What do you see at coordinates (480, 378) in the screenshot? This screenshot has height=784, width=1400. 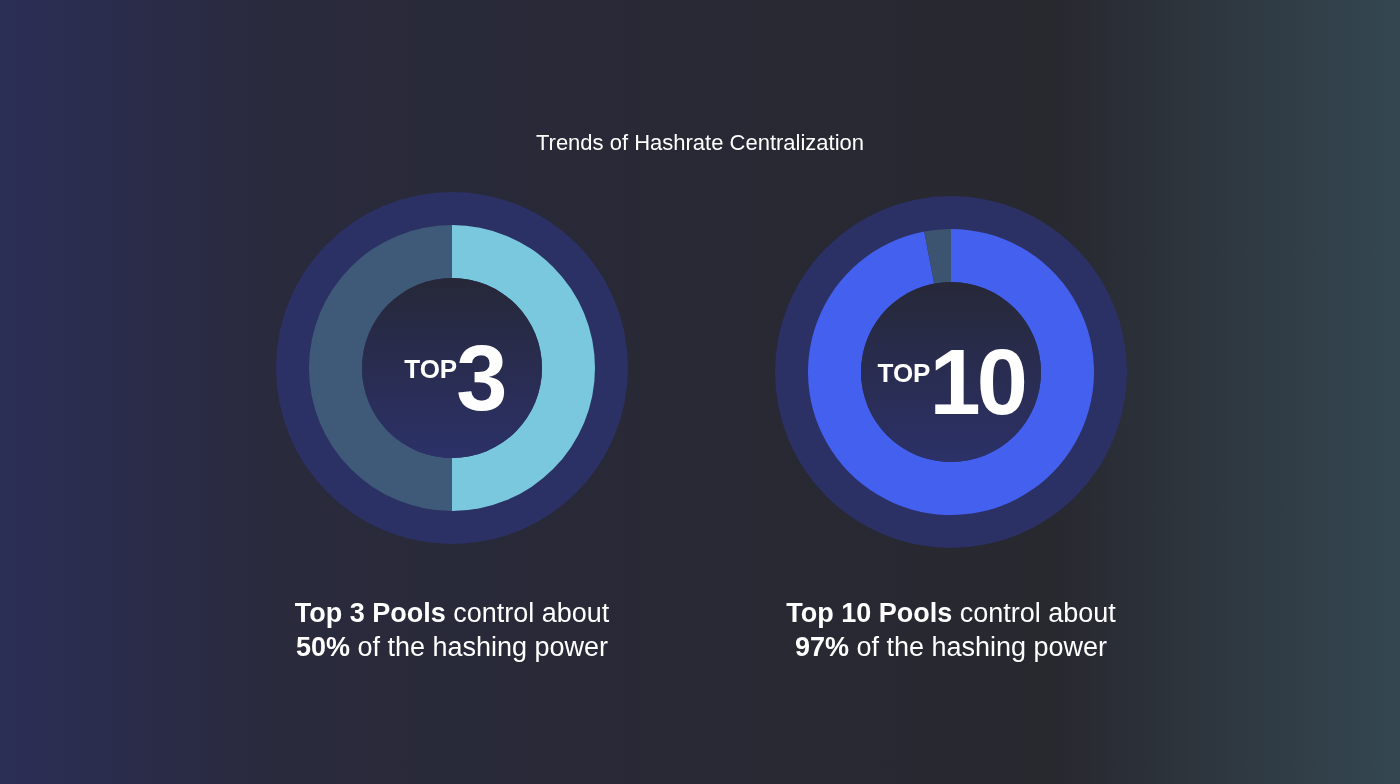 I see `text: 3` at bounding box center [480, 378].